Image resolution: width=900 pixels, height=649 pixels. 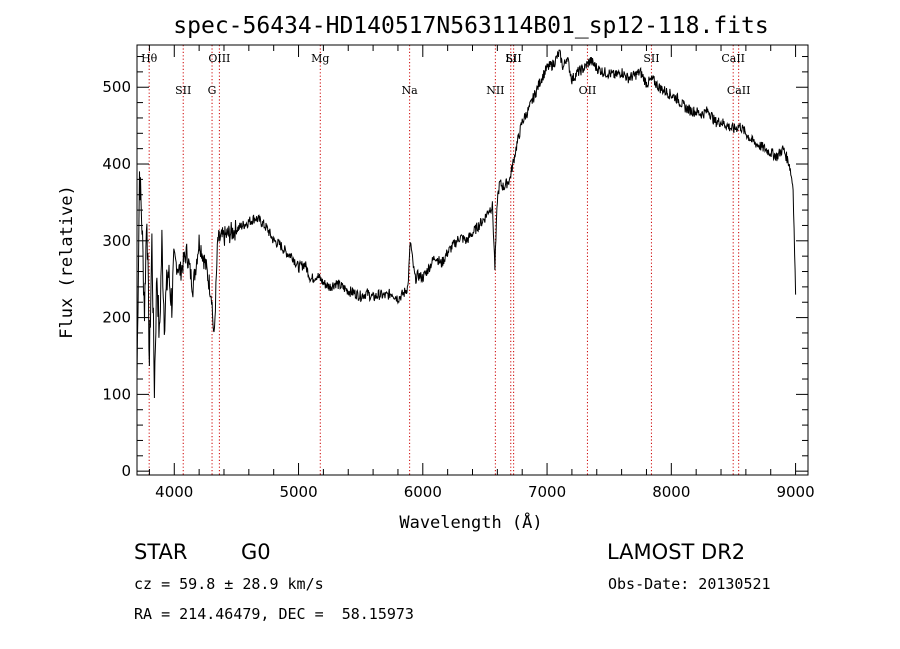 What do you see at coordinates (510, 58) in the screenshot?
I see `line-marker-label: Li` at bounding box center [510, 58].